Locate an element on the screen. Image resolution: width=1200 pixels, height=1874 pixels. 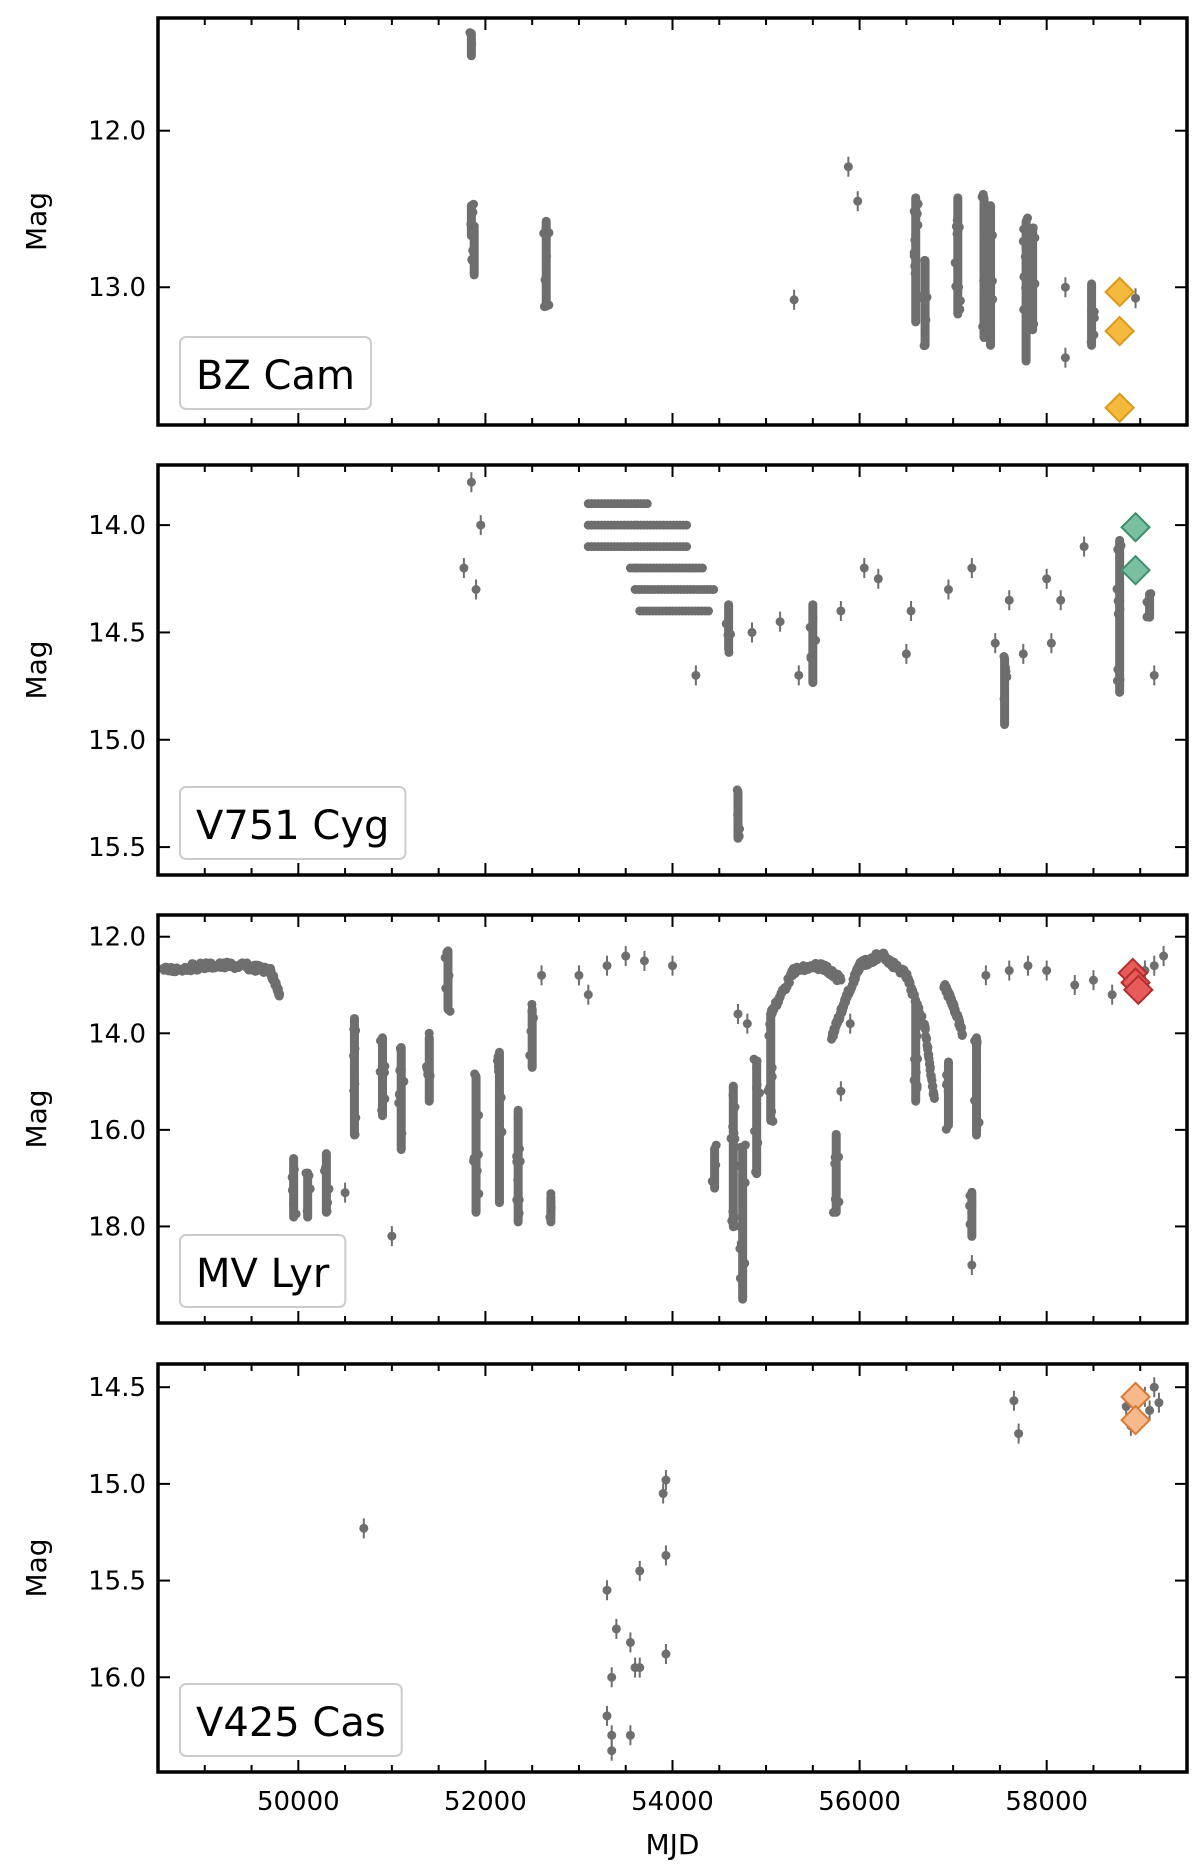
y-tick-label: 16.0 is located at coordinates (117, 1131).